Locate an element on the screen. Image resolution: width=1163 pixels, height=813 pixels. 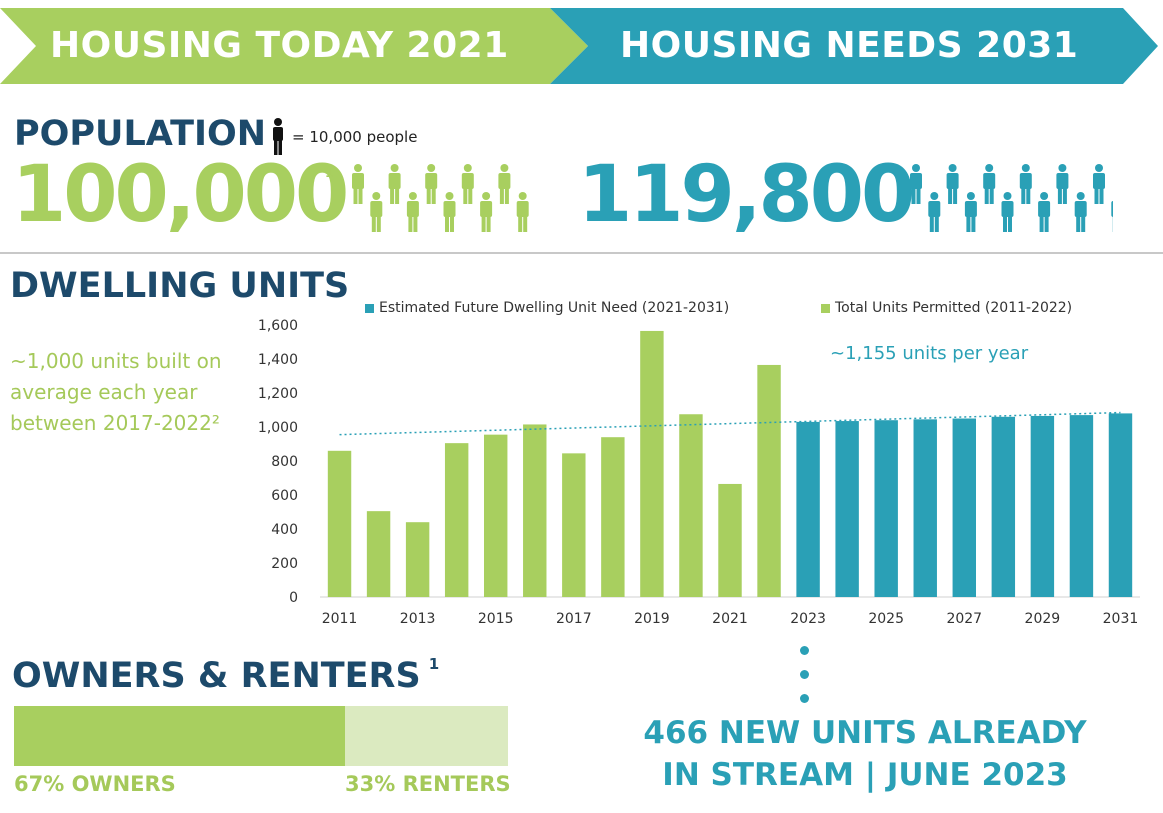
dwelling-units-heading: DWELLING UNITS is located at coordinates (180, 286).